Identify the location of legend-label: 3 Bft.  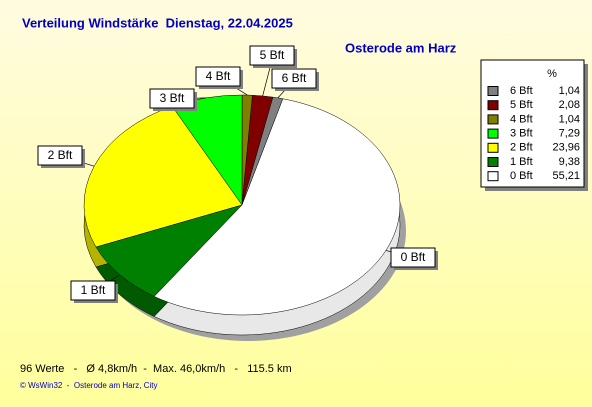
(521, 134).